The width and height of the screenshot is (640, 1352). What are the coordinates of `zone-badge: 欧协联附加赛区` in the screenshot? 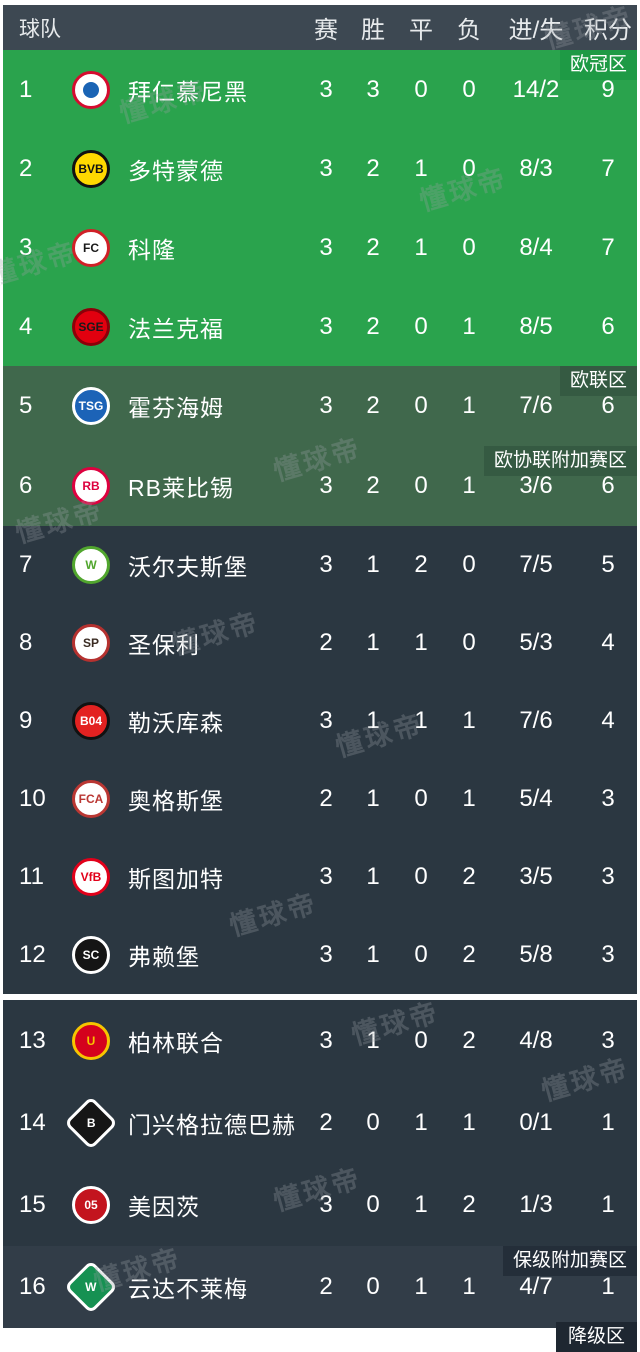 It's located at (560, 461).